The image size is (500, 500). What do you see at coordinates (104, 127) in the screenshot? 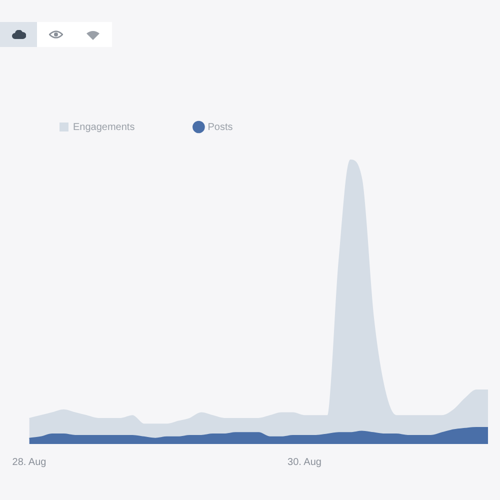
I see `legend-label: Engagements` at bounding box center [104, 127].